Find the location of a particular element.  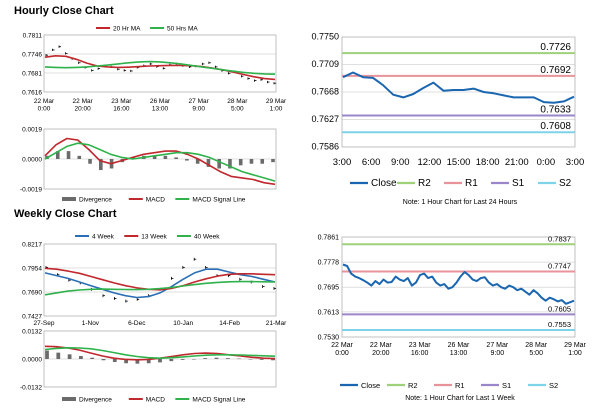

hourly-close-legend-label: R2 is located at coordinates (424, 183).